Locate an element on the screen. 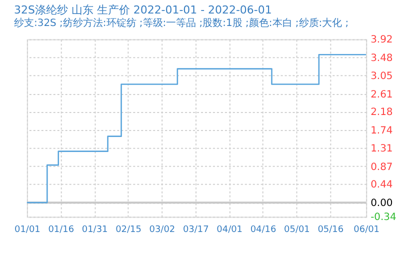  y-tick-label: 3.92 is located at coordinates (381, 40).